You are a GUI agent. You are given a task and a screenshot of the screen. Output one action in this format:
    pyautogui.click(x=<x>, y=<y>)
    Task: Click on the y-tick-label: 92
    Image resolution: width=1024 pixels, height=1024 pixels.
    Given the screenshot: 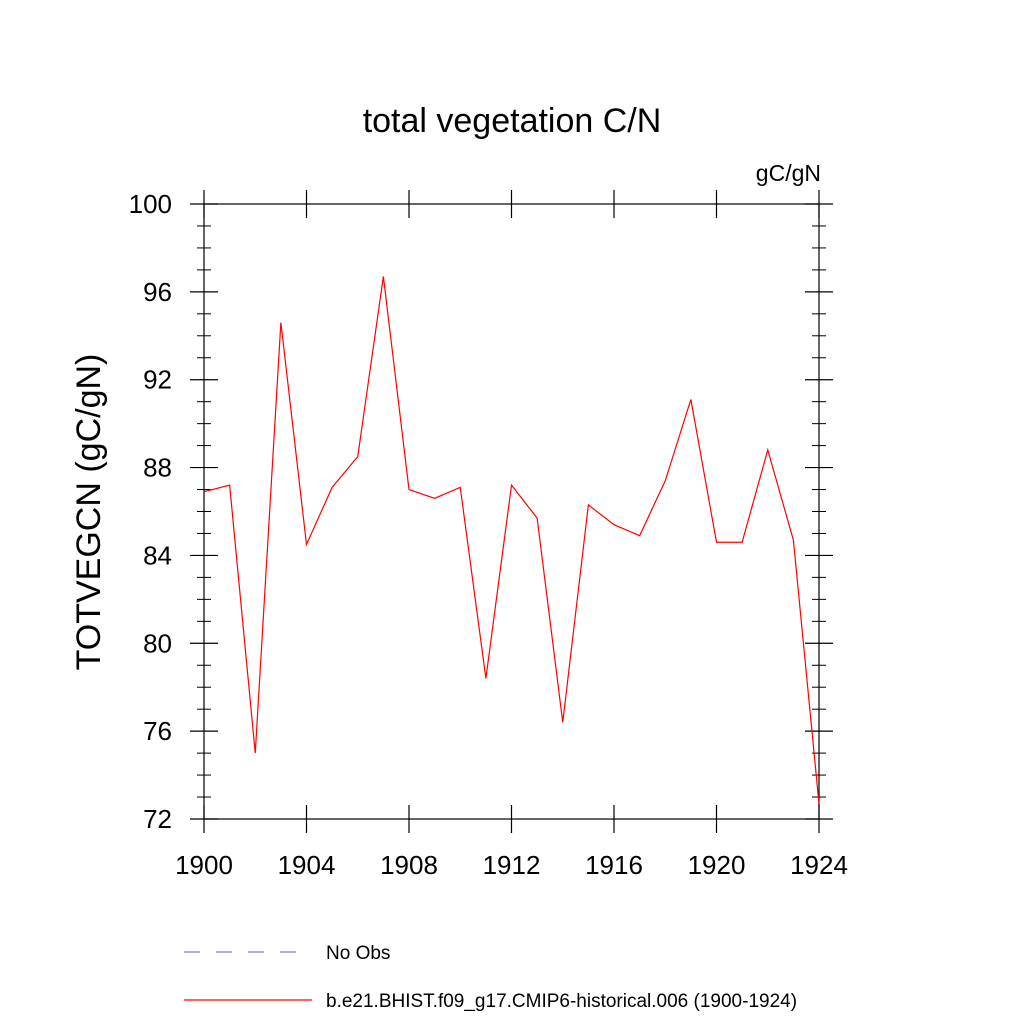 What is the action you would take?
    pyautogui.click(x=157, y=380)
    